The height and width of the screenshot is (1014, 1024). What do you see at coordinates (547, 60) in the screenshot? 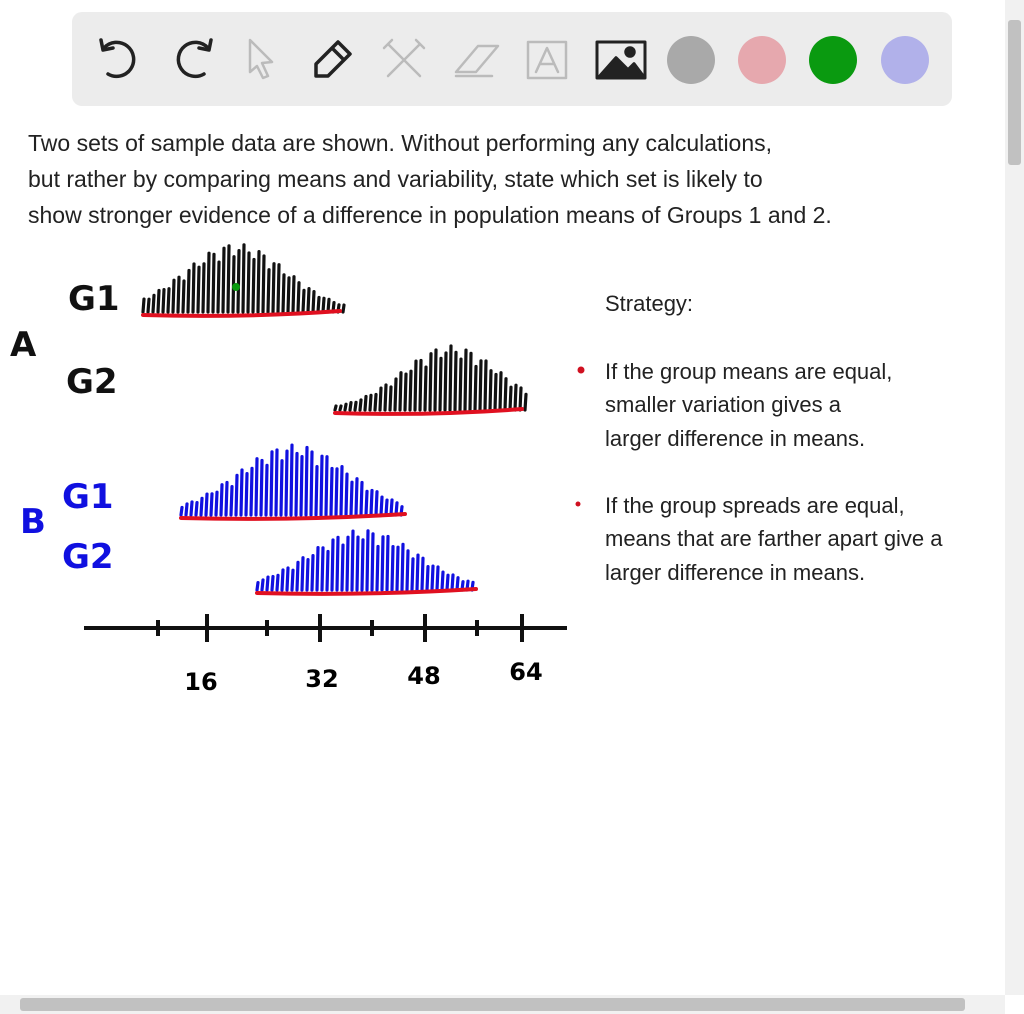
I see `text-tool` at bounding box center [547, 60].